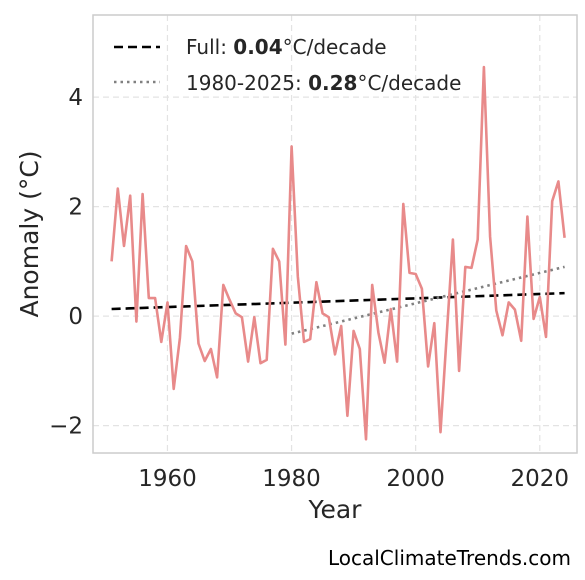  I want to click on x-tick-label: 1960, so click(167, 479).